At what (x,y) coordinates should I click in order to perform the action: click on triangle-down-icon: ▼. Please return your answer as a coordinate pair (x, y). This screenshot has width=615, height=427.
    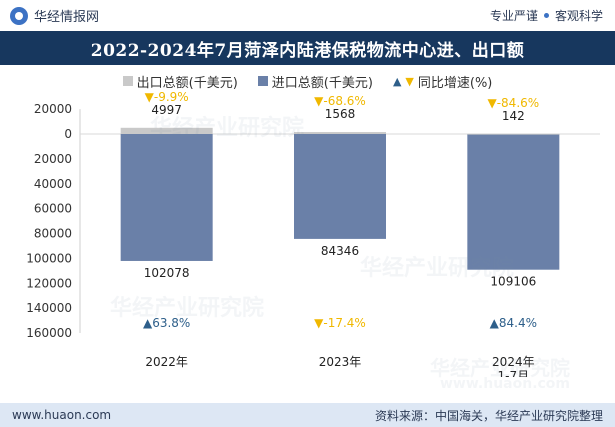
    Looking at the image, I should click on (409, 81).